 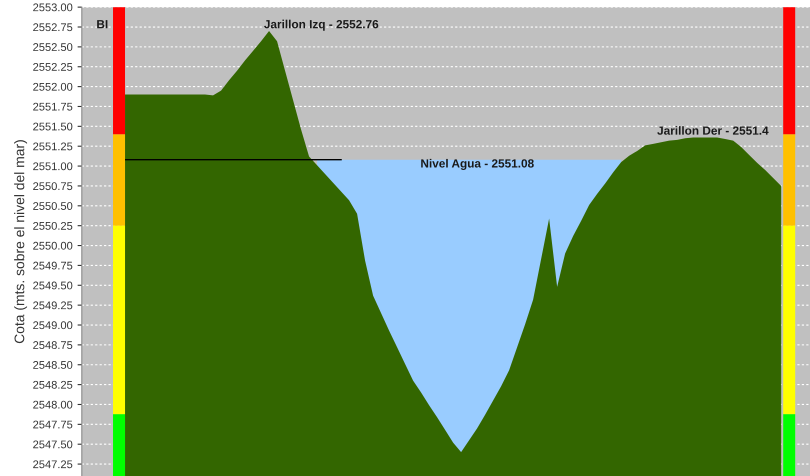 What do you see at coordinates (52, 86) in the screenshot?
I see `y-tick-label: 2552.00` at bounding box center [52, 86].